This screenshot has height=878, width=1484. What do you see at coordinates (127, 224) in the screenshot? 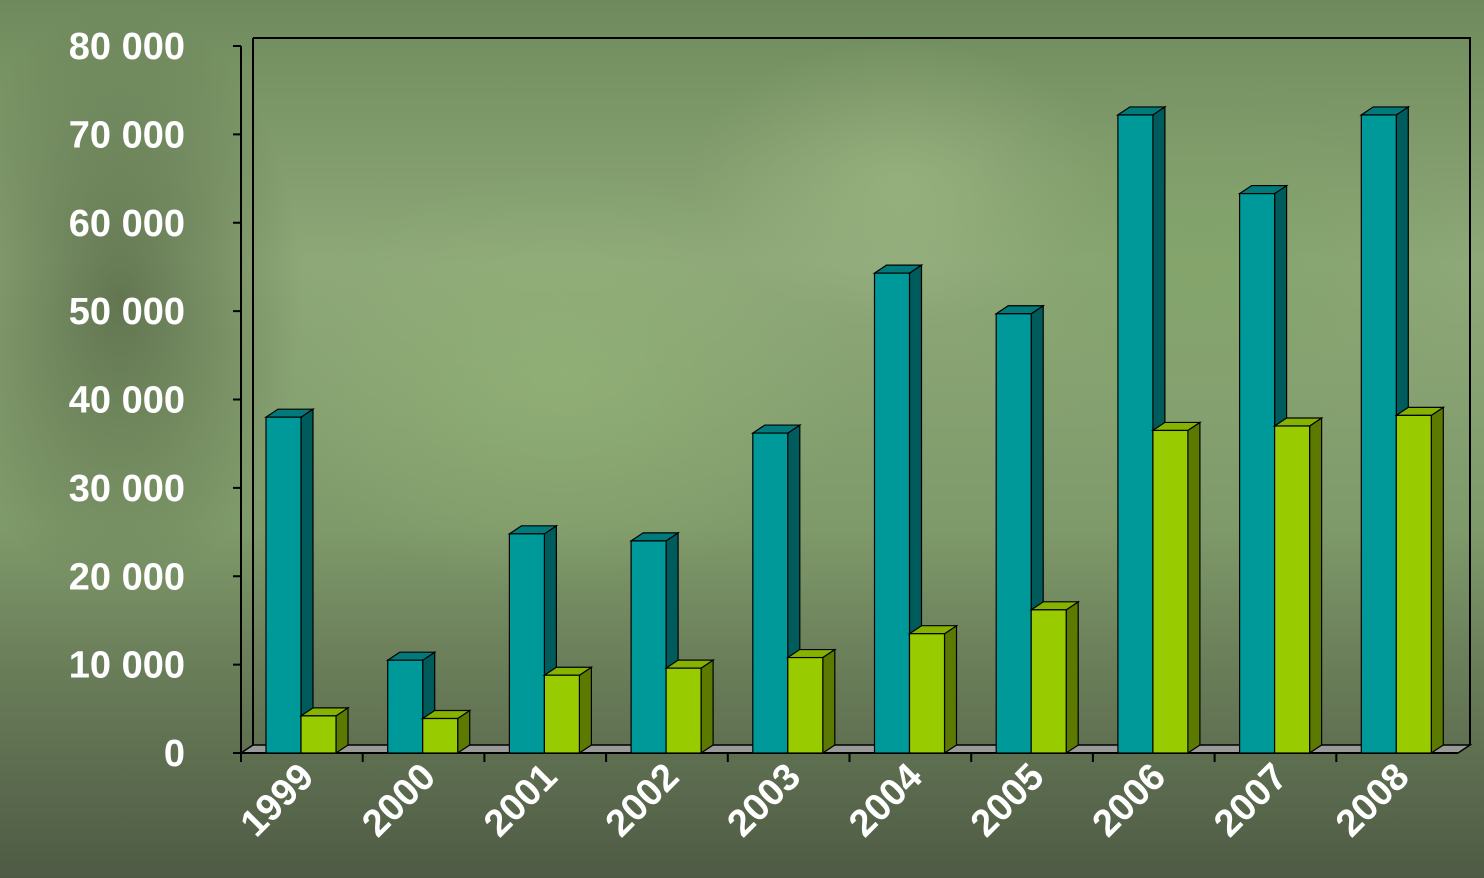
I see `y-tick-label: 60 000` at bounding box center [127, 224].